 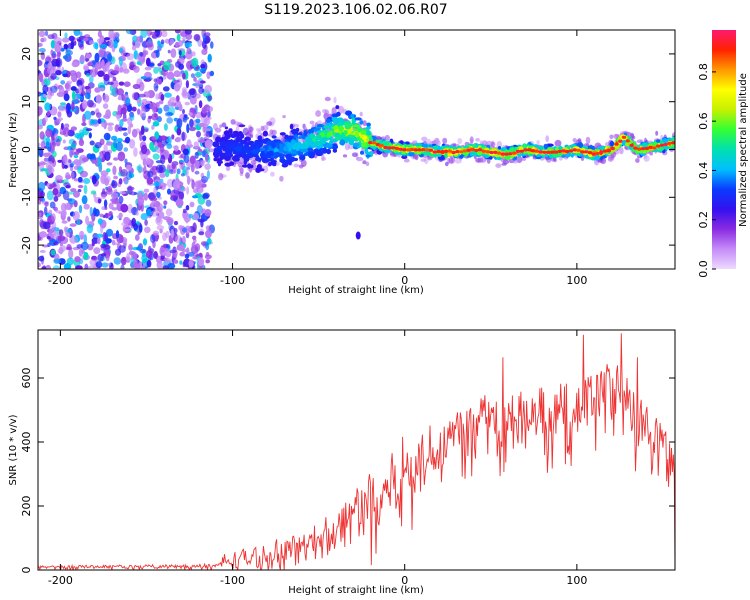 I want to click on colorbar-tick-label: 0.6, so click(x=703, y=121).